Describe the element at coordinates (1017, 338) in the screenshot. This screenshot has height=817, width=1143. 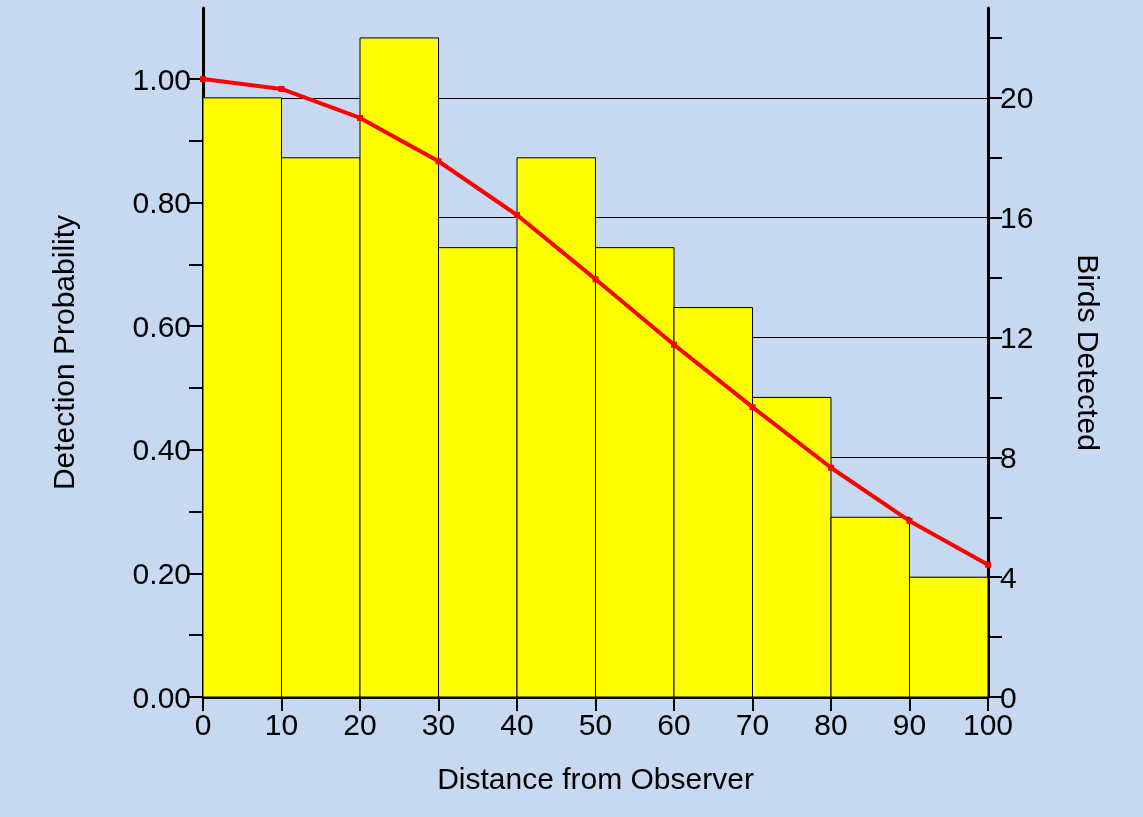
I see `y2-tick-label: 12` at that location.